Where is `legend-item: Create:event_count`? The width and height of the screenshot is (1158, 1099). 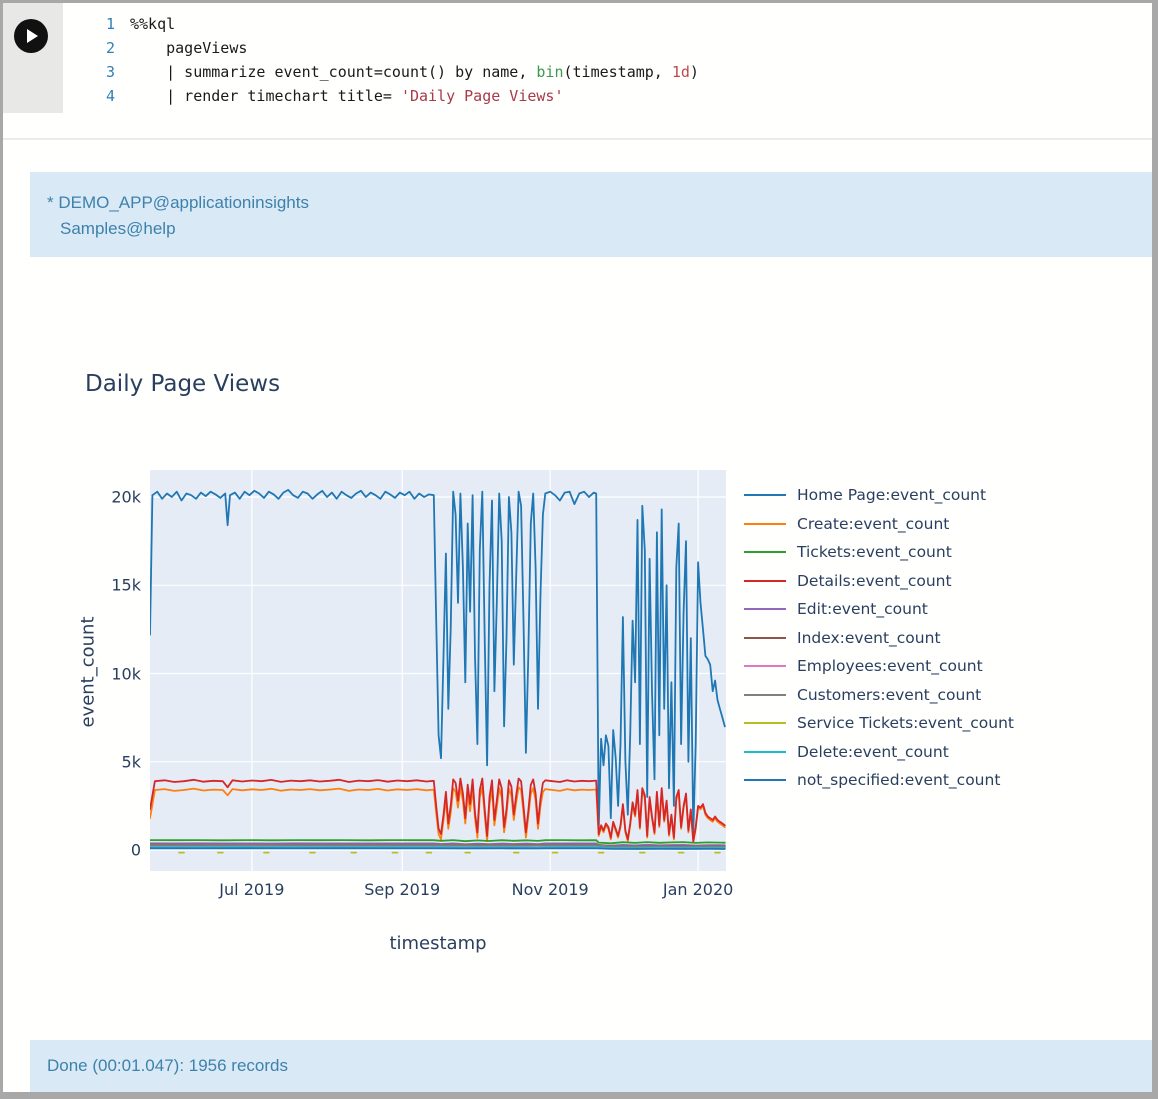 legend-item: Create:event_count is located at coordinates (879, 524).